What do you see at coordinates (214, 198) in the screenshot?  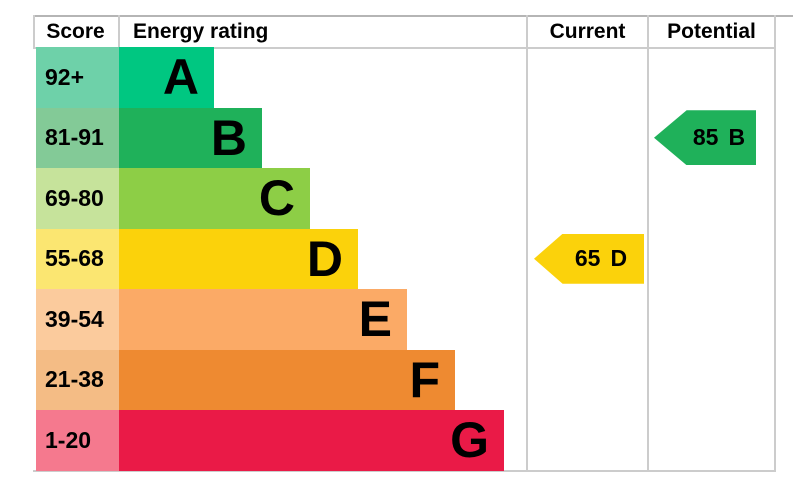 I see `band-bar-c: C` at bounding box center [214, 198].